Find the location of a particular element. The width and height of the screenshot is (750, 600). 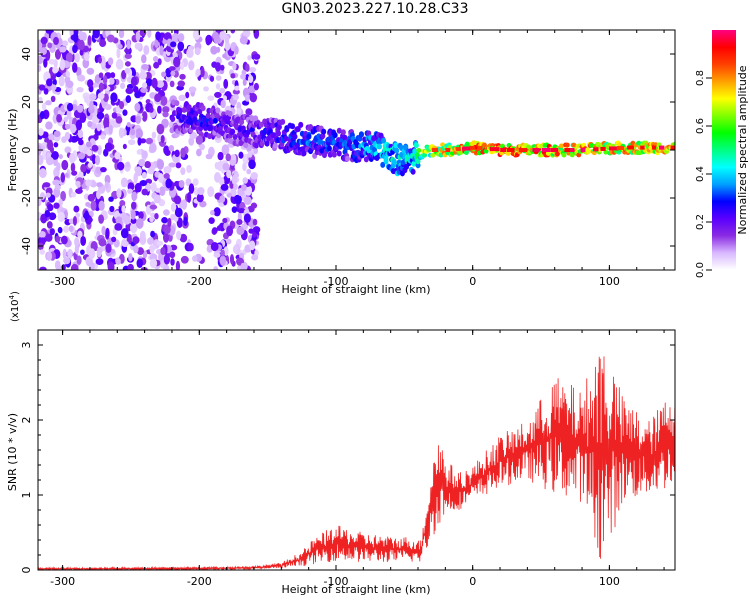

colorbar-tick-label: 0.6 is located at coordinates (700, 126).